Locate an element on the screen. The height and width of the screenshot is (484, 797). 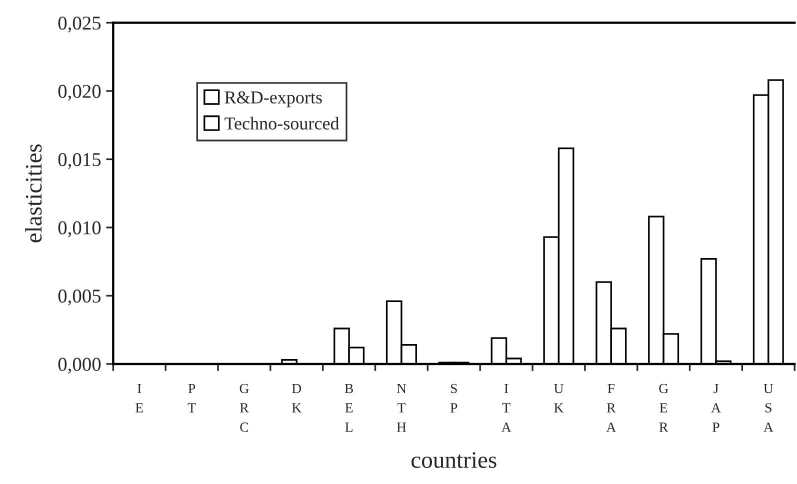
y-tick-label: 0,015 is located at coordinates (79, 161).